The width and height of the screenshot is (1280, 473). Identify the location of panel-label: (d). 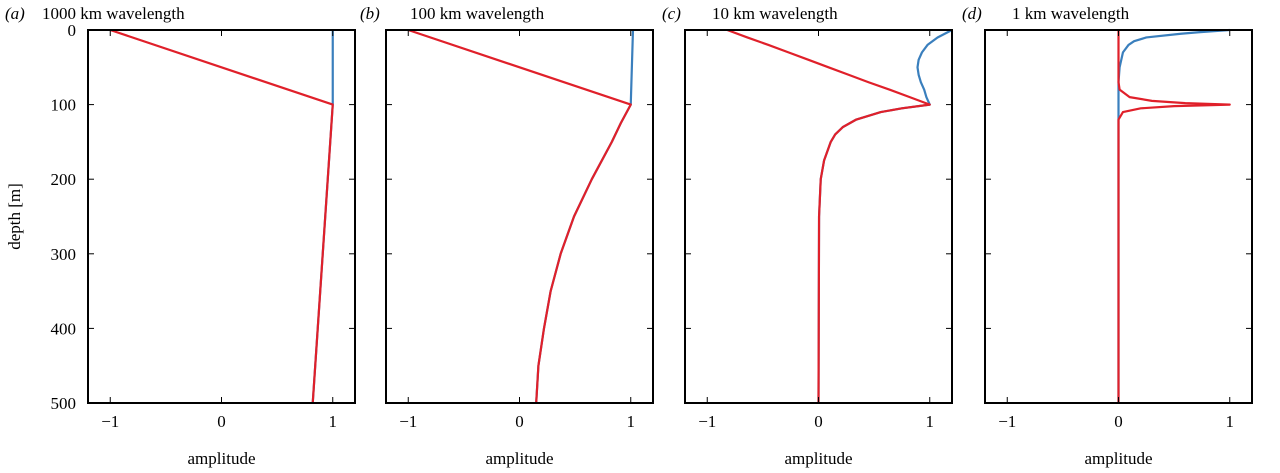
(972, 13).